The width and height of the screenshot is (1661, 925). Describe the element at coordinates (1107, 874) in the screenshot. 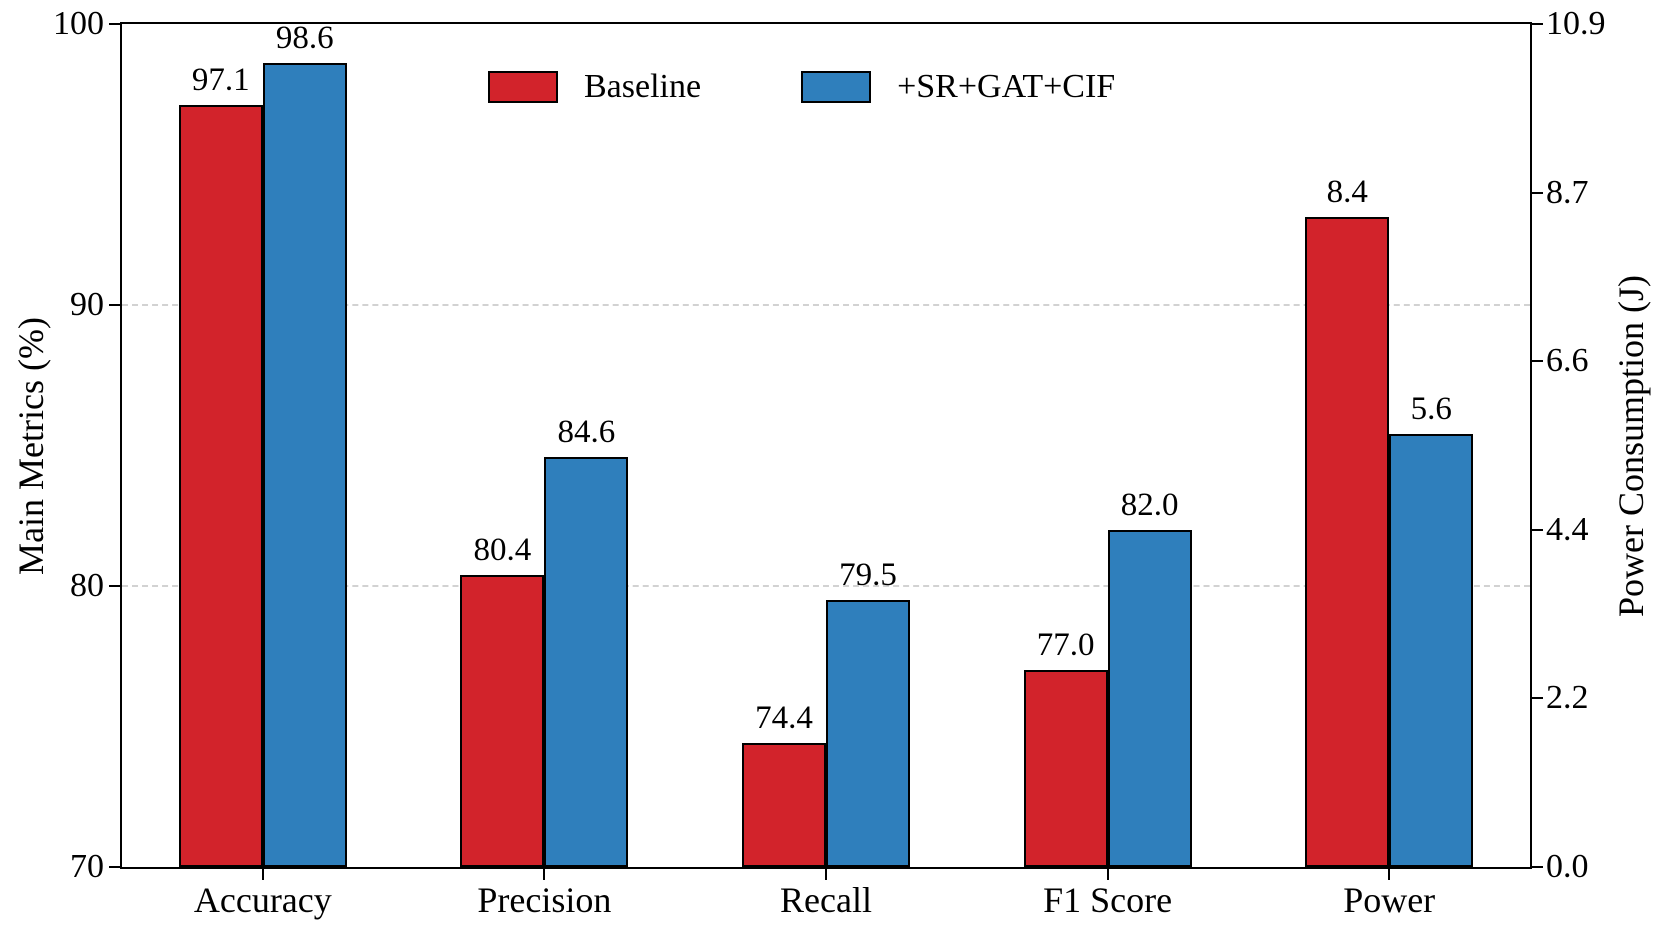

I see `x-tick-f1-score` at that location.